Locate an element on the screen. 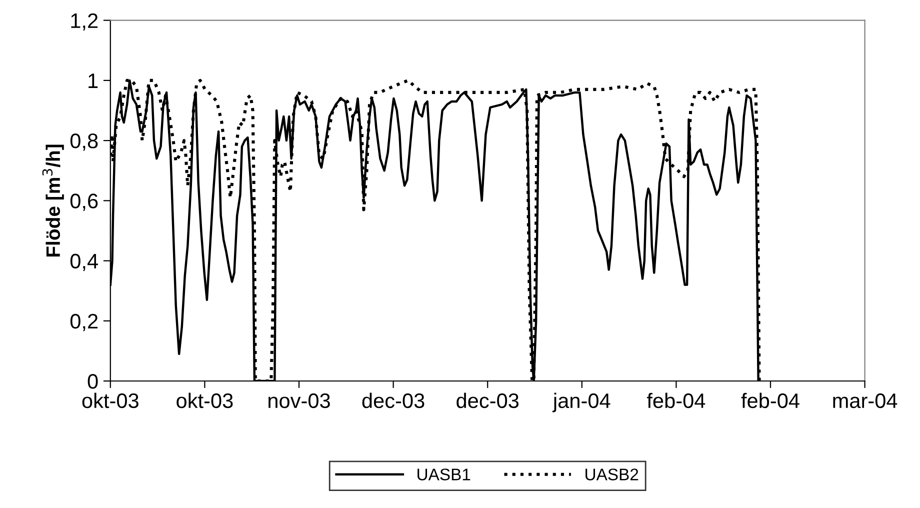 Image resolution: width=920 pixels, height=508 pixels. x-tick-label: nov-03 is located at coordinates (299, 400).